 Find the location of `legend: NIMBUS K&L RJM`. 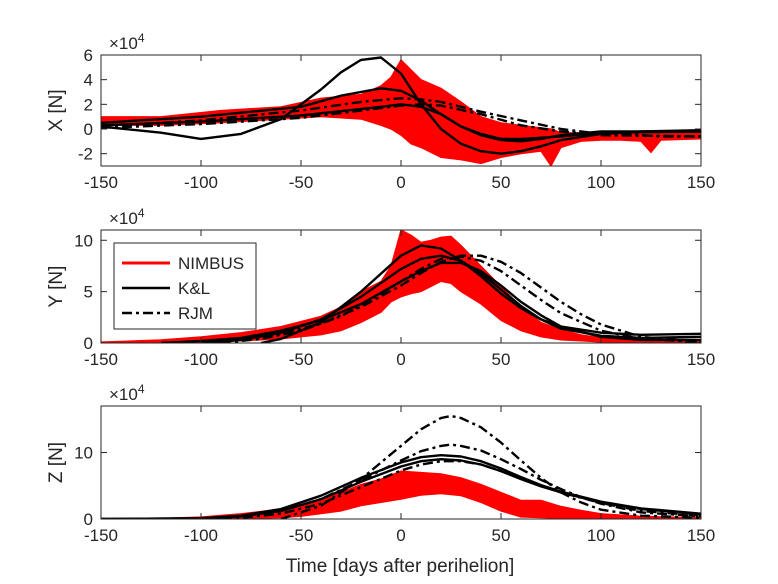

legend: NIMBUS K&L RJM is located at coordinates (185, 286).